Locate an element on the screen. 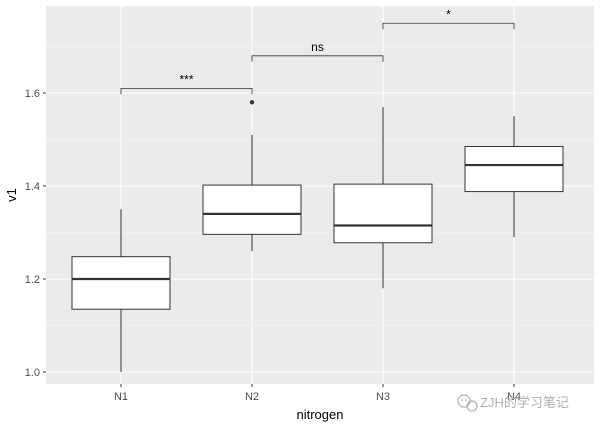  x-tick-label: N4 is located at coordinates (514, 397).